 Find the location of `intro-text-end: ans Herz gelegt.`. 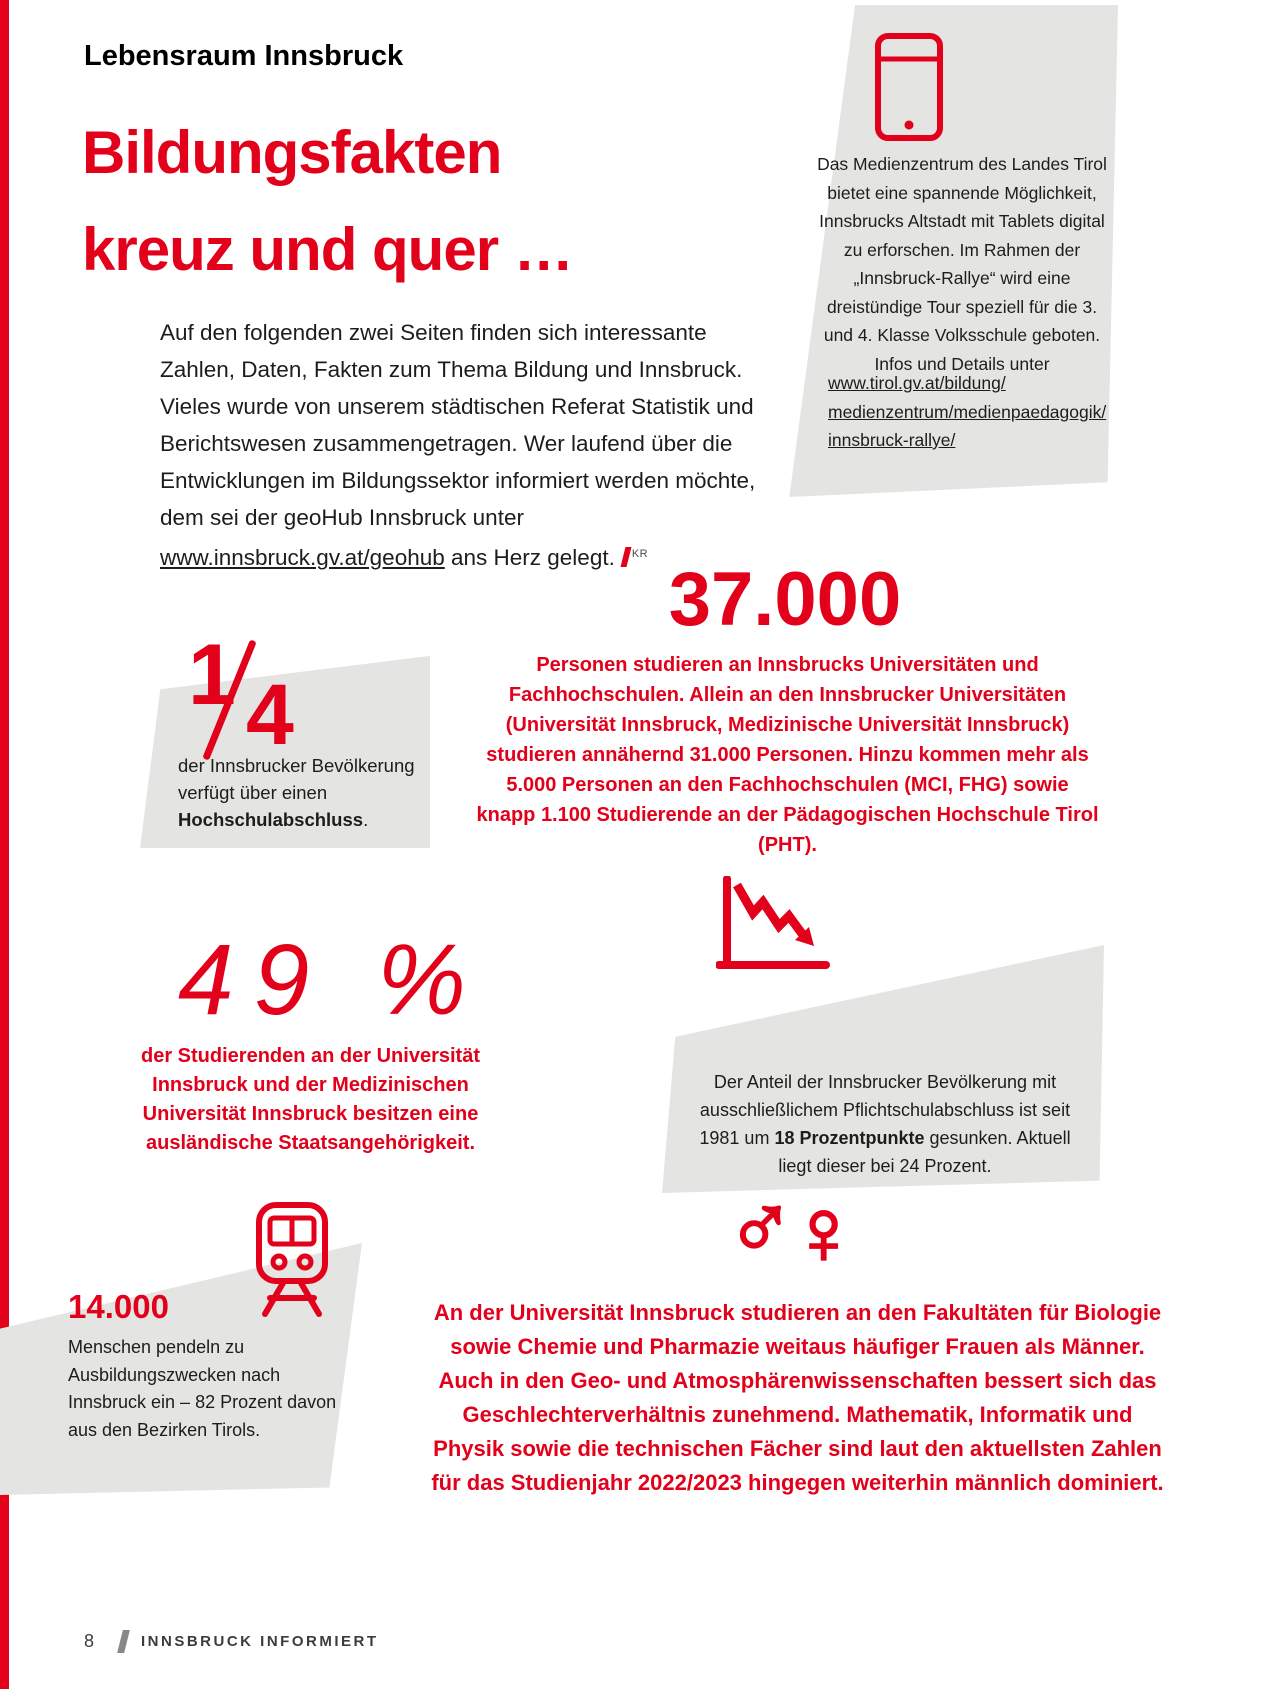

intro-text-end: ans Herz gelegt. is located at coordinates (529, 557).